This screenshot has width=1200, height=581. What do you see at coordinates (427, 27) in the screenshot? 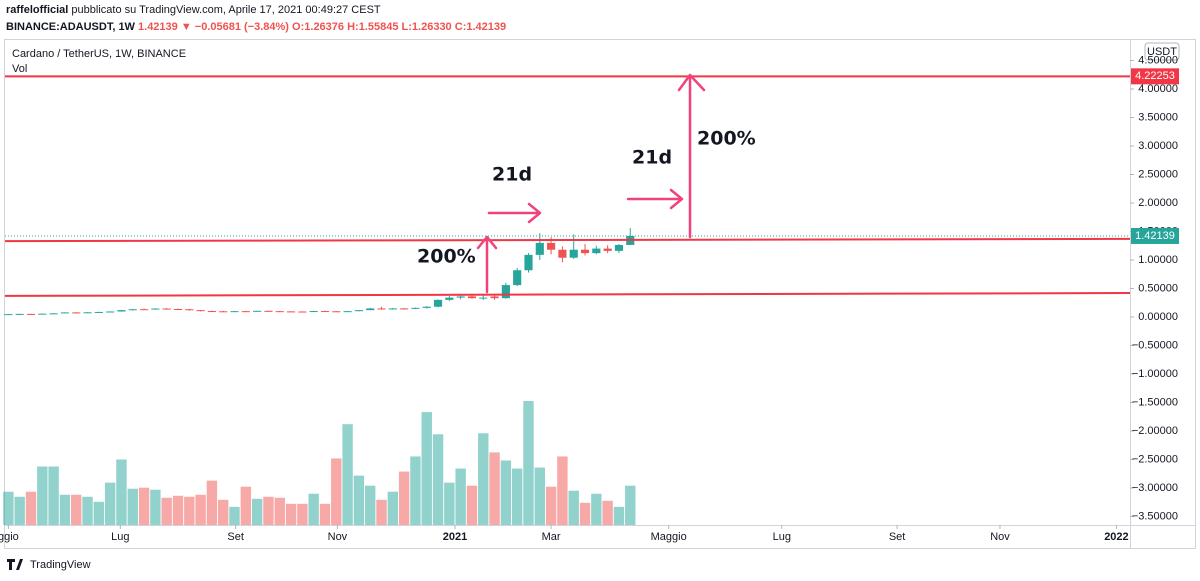
I see `low: L:1.26330` at bounding box center [427, 27].